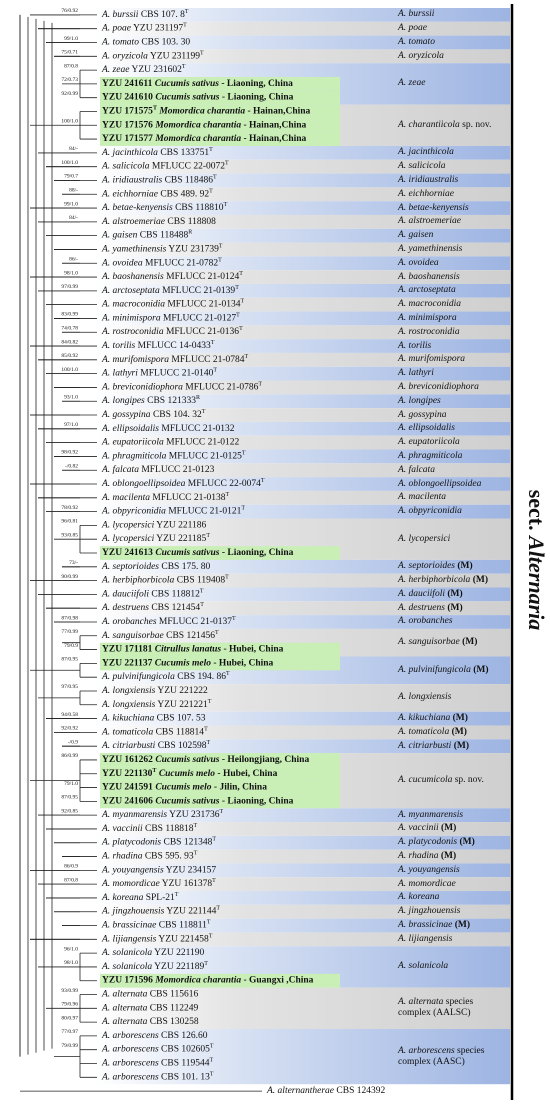 This screenshot has width=550, height=1109. I want to click on support-value: 79/0.99, so click(69, 1046).